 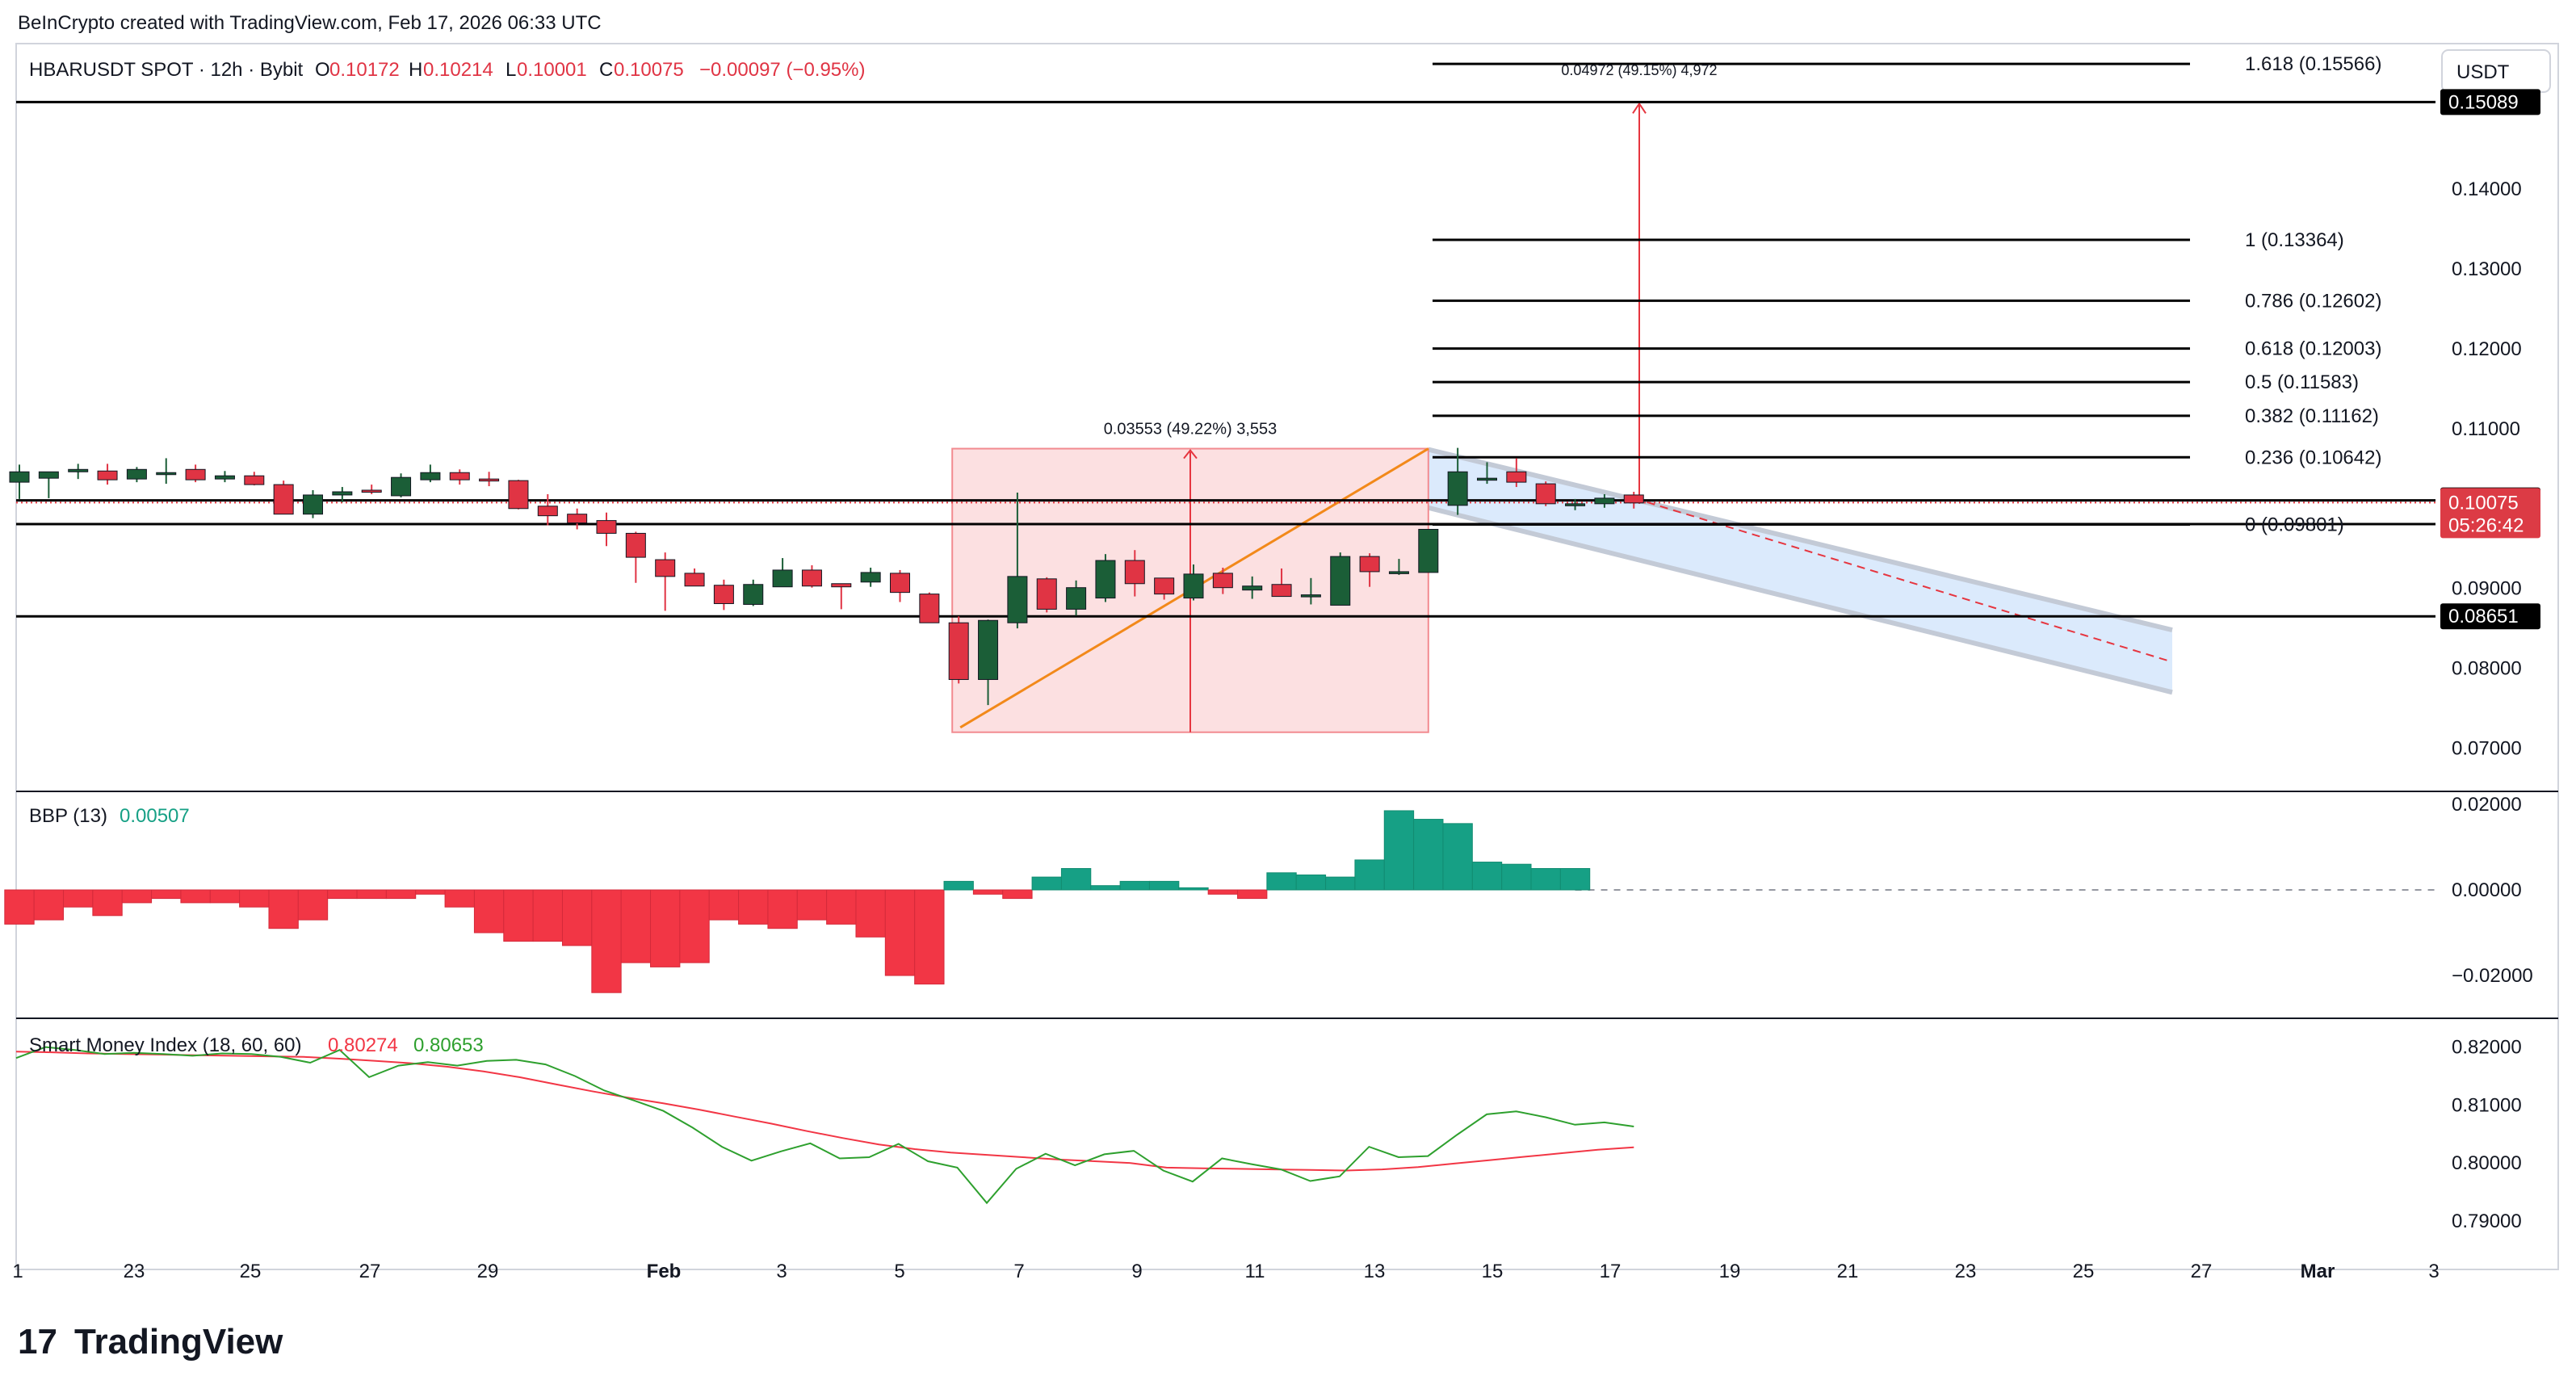 I want to click on close-label: C, so click(x=606, y=70).